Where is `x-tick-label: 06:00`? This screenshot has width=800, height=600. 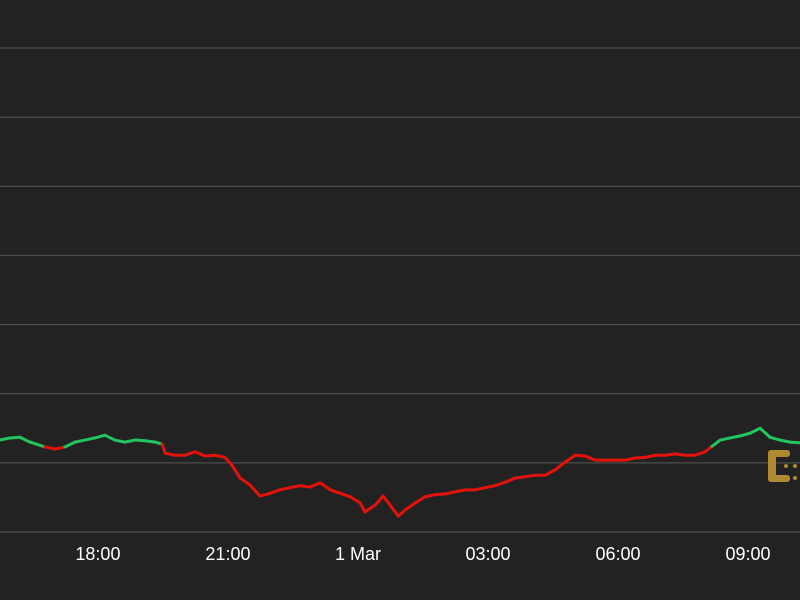
x-tick-label: 06:00 is located at coordinates (617, 554).